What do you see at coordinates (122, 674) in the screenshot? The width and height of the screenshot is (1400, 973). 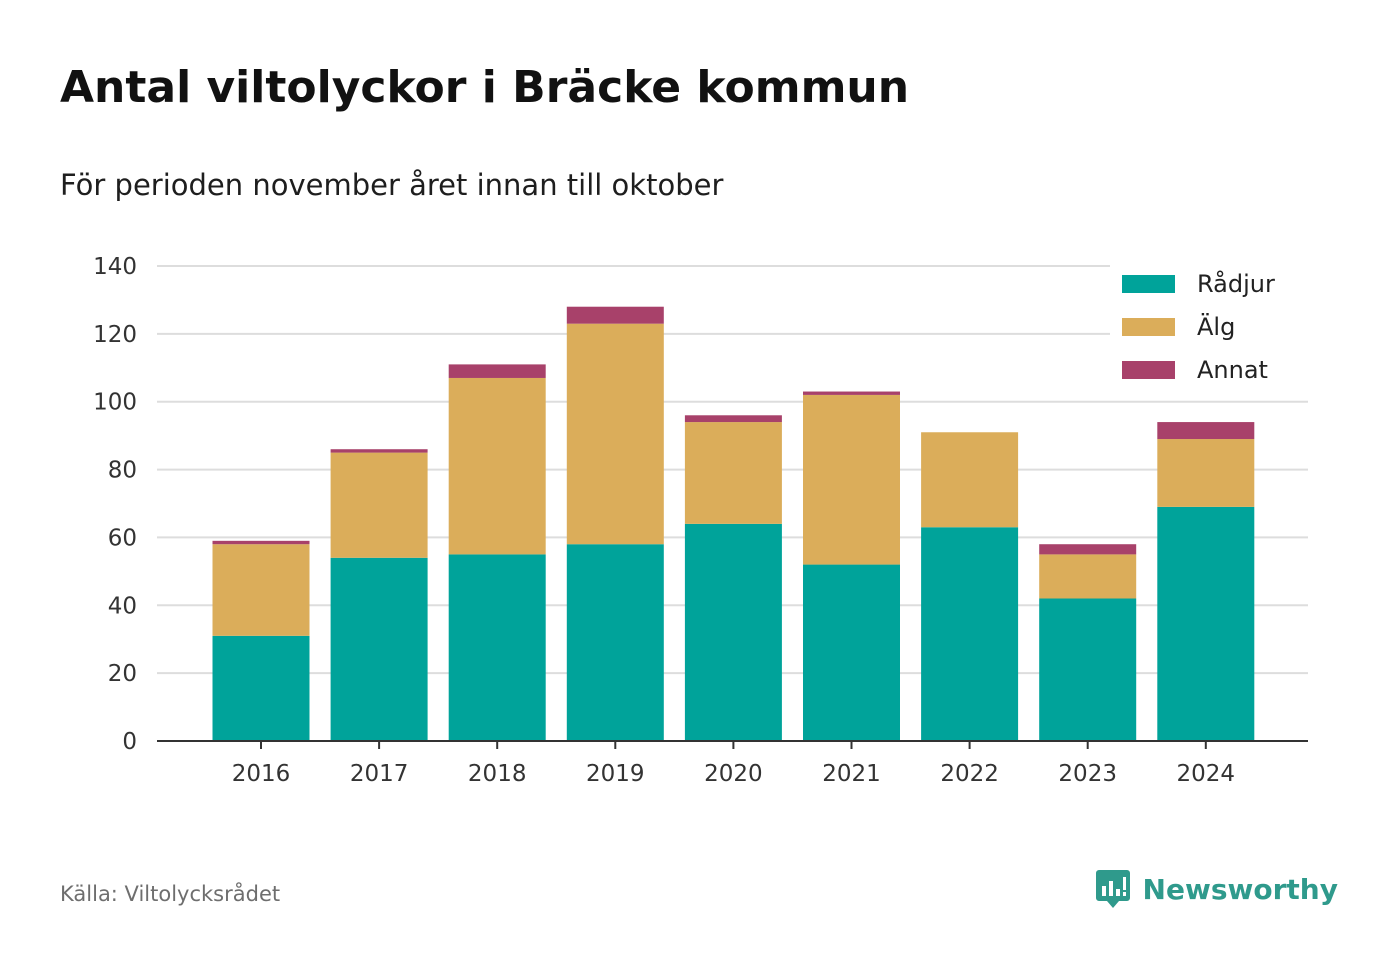 I see `y-tick-label: 20` at bounding box center [122, 674].